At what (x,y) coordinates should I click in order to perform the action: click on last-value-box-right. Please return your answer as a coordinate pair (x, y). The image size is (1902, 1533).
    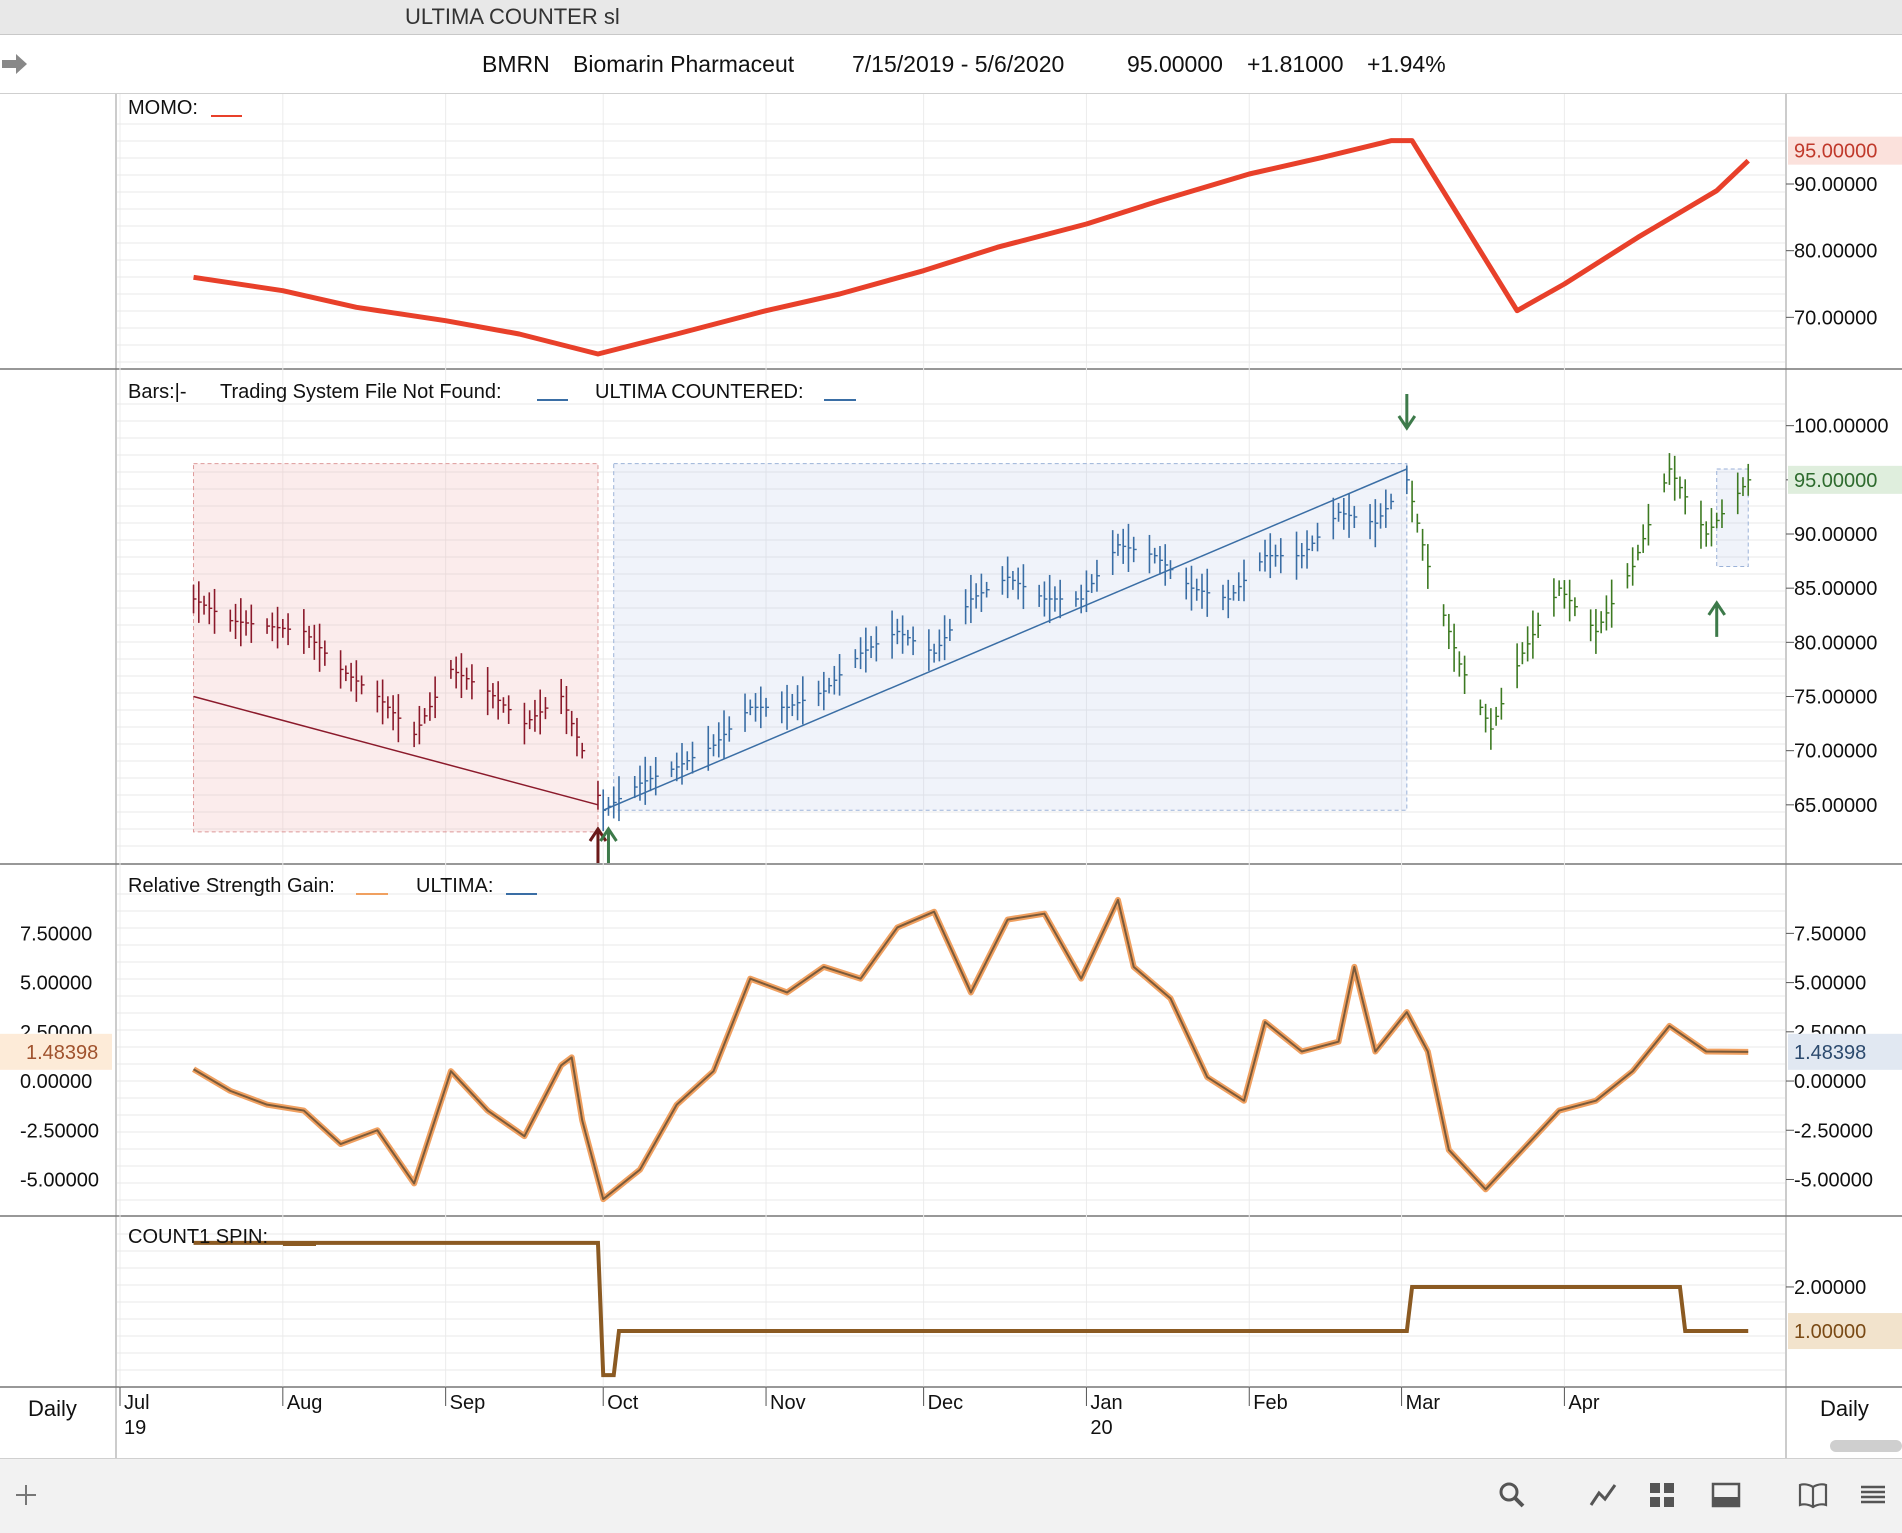
    Looking at the image, I should click on (1845, 1051).